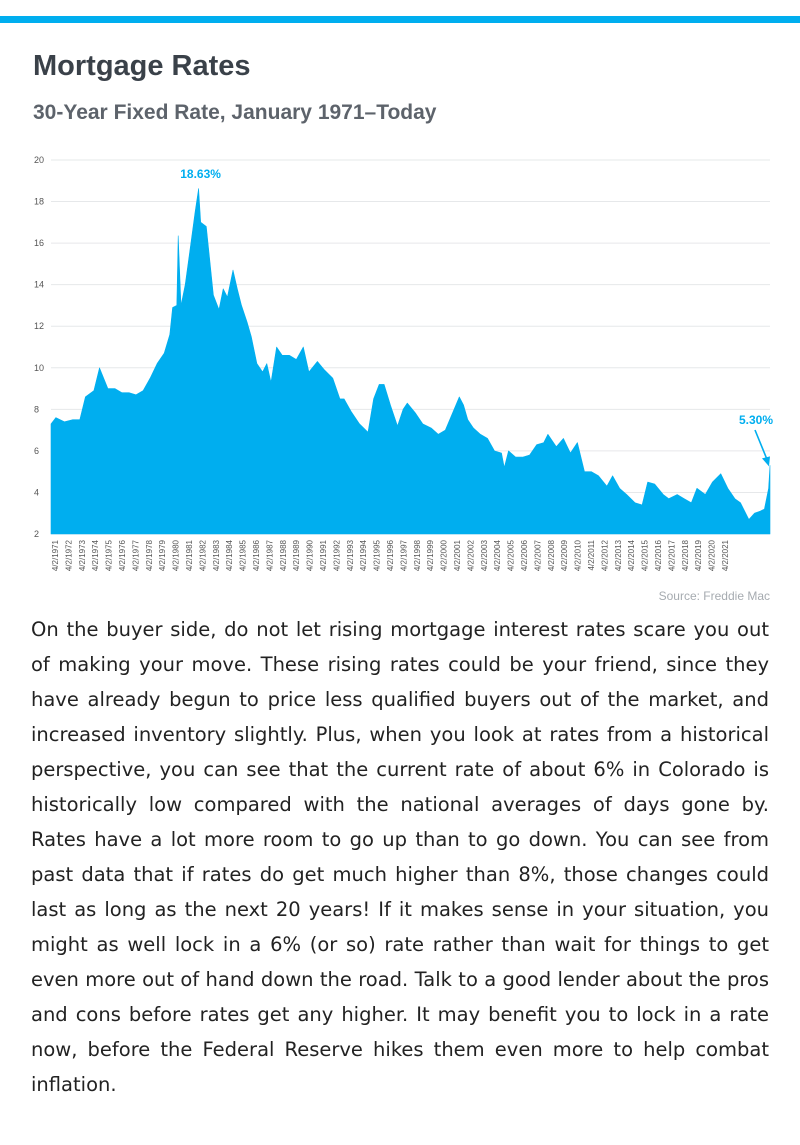  What do you see at coordinates (149, 555) in the screenshot?
I see `x-tick-label: 4/2/1978` at bounding box center [149, 555].